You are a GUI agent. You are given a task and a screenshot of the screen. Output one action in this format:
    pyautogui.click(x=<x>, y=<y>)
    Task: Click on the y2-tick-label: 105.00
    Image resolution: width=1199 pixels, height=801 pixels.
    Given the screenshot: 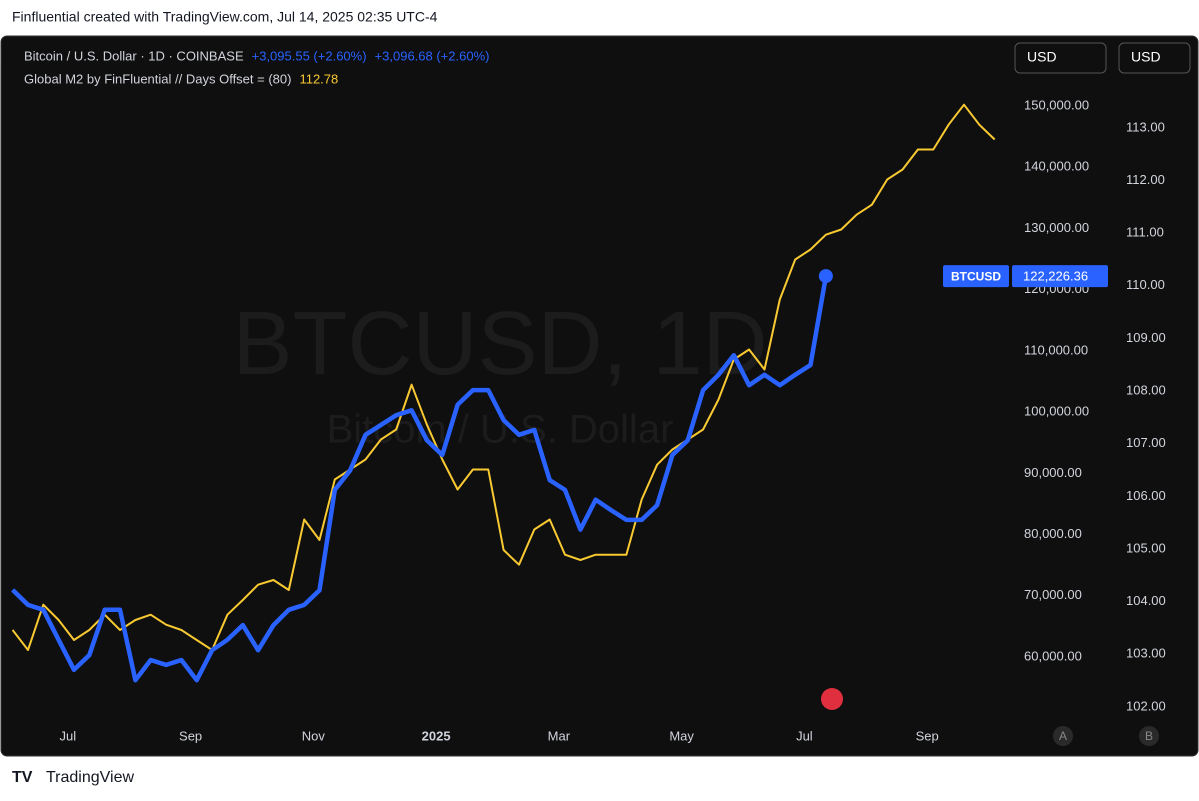 What is the action you would take?
    pyautogui.click(x=1146, y=547)
    